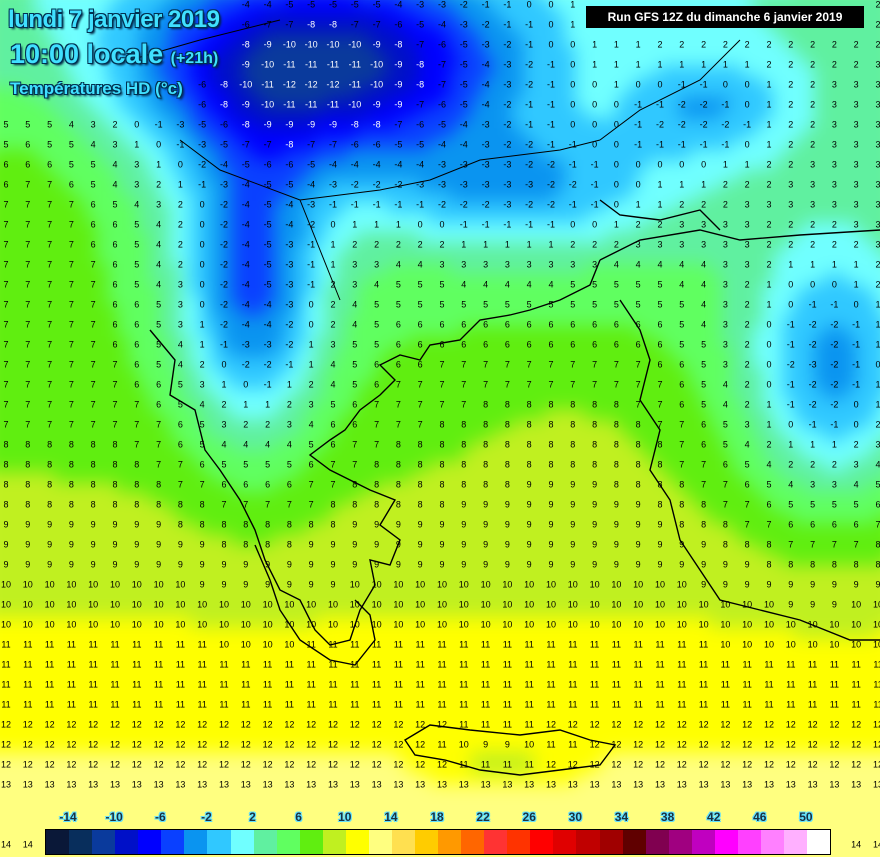  I want to click on grid-value: -5, so click(354, 5).